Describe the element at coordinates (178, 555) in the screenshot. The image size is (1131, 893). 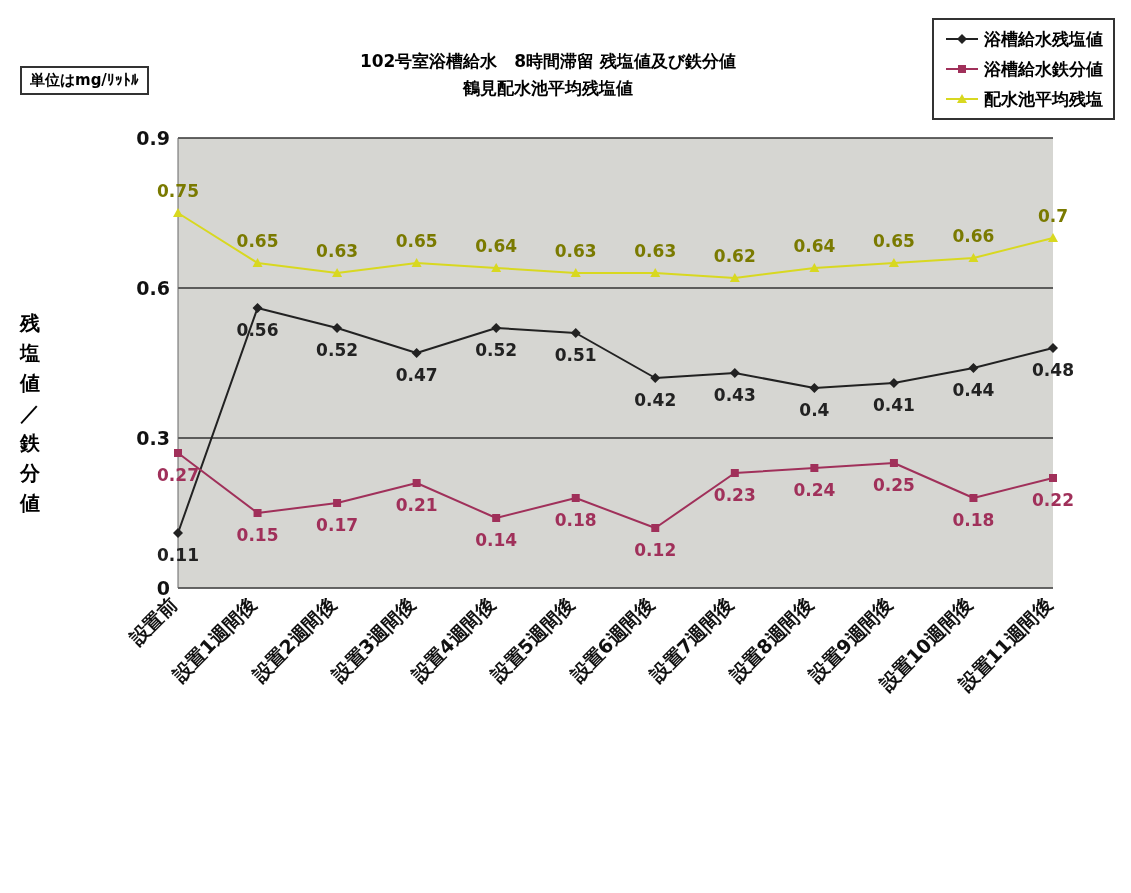
I see `data-label: 0.11` at that location.